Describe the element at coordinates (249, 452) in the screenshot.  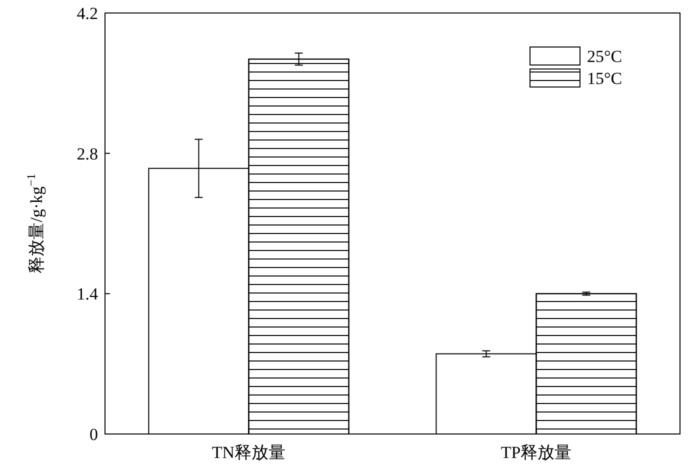
I see `x-tick-label: TN释放量` at that location.